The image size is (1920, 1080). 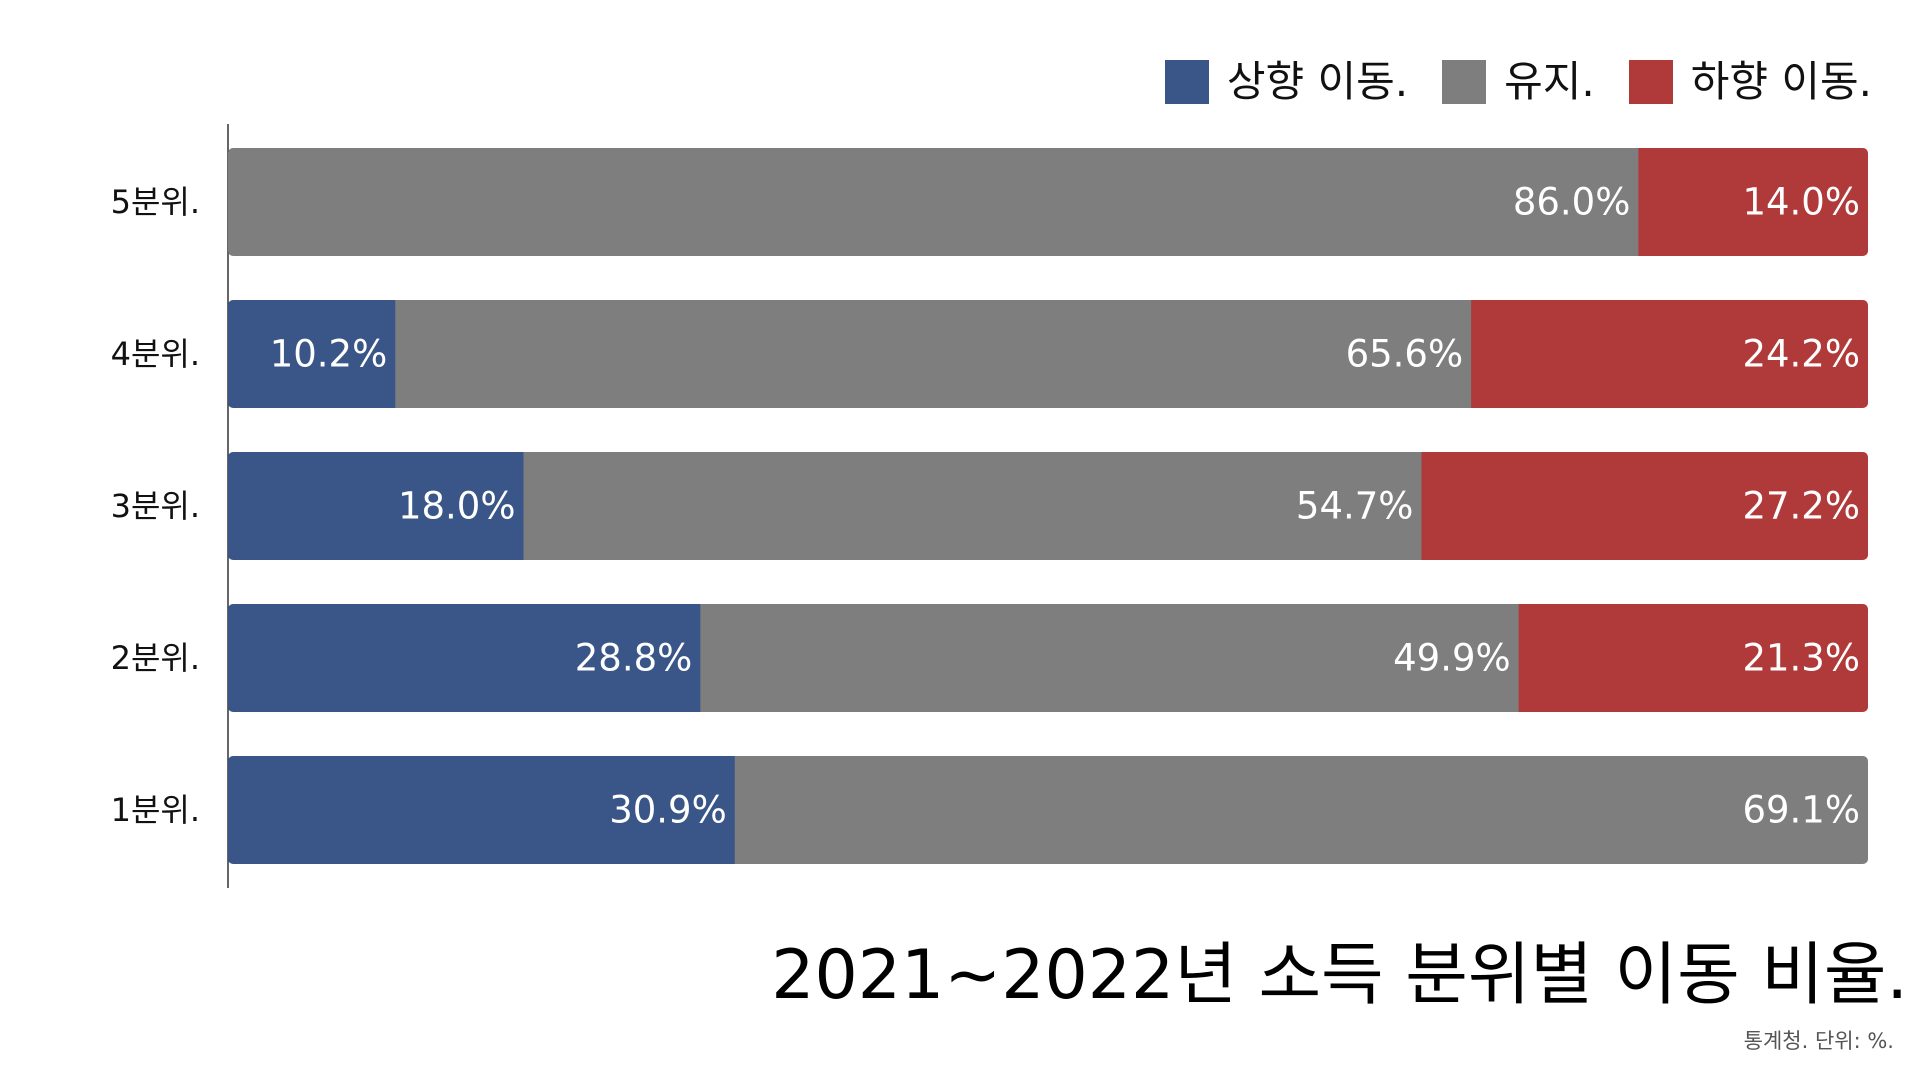 I want to click on legend-label-keep: 유지., so click(x=1549, y=81).